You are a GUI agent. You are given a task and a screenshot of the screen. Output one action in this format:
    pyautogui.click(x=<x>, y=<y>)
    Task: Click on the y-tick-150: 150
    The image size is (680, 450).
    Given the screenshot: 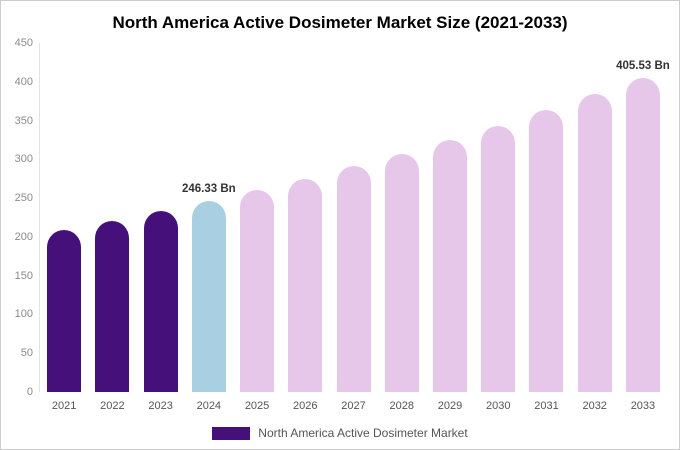 What is the action you would take?
    pyautogui.click(x=23, y=275)
    